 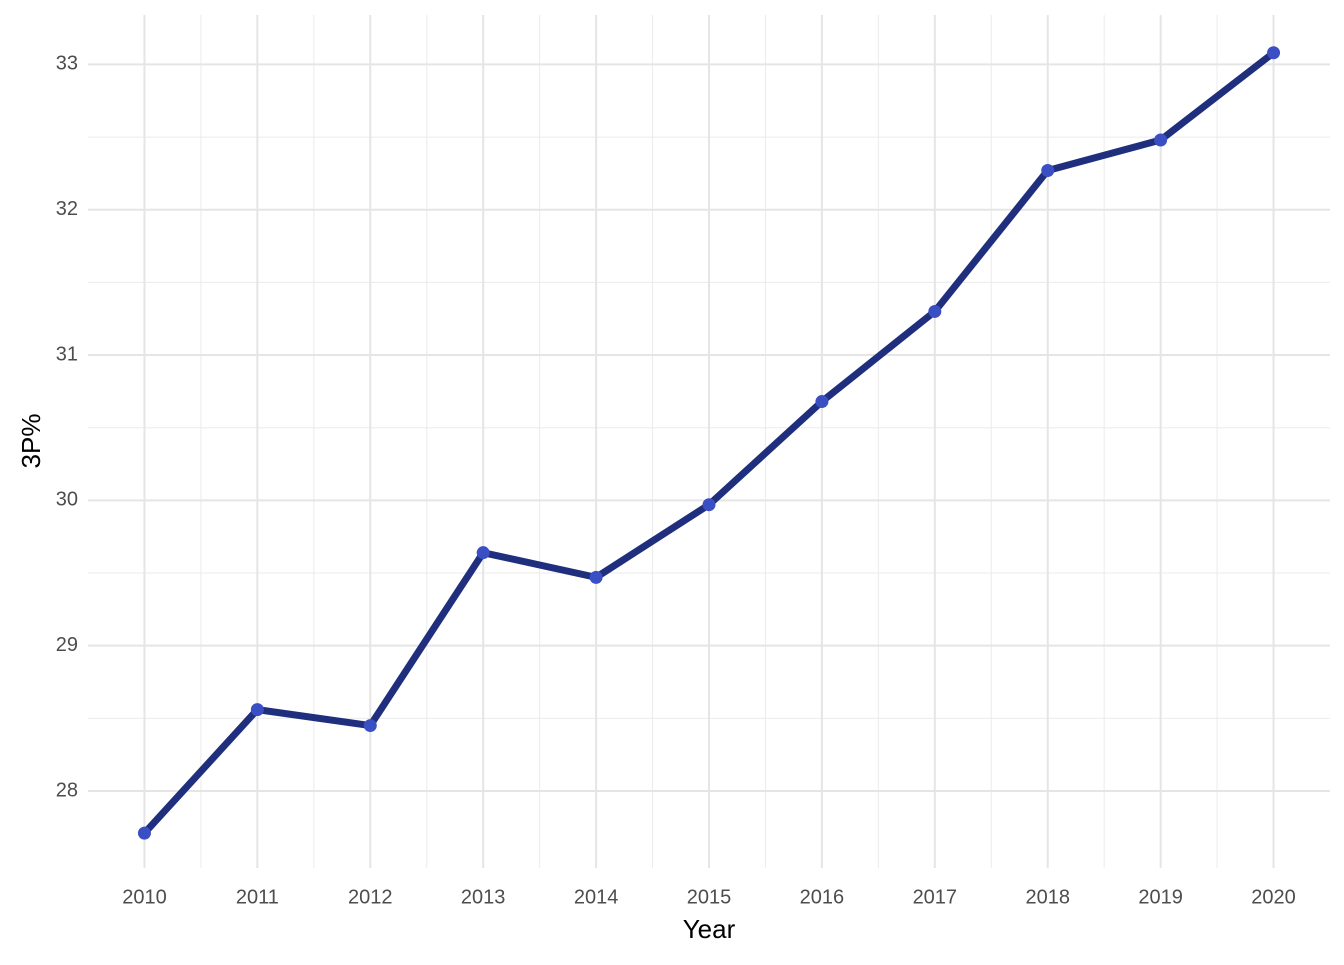 I want to click on y-tick-label: 30, so click(x=67, y=500).